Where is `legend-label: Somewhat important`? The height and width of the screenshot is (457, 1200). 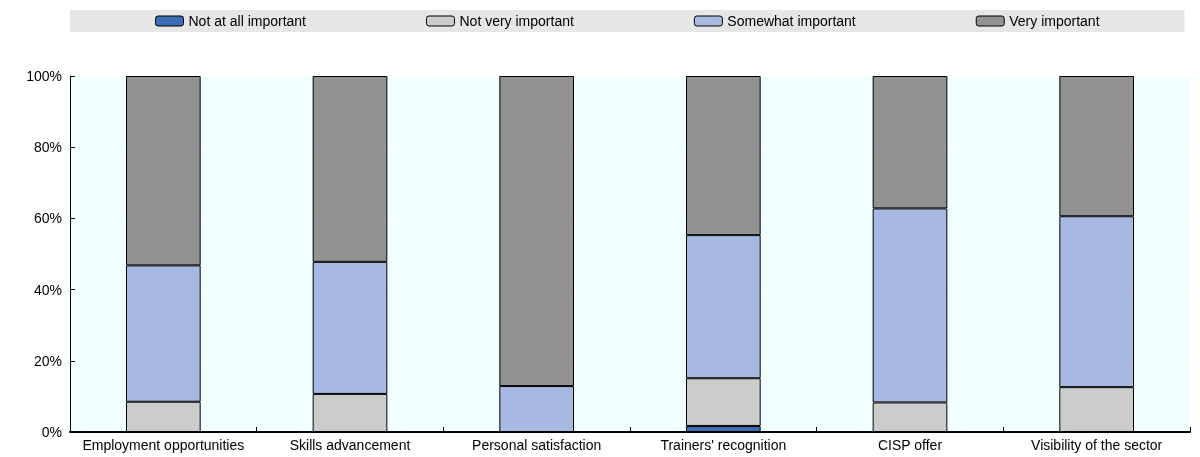 legend-label: Somewhat important is located at coordinates (791, 21).